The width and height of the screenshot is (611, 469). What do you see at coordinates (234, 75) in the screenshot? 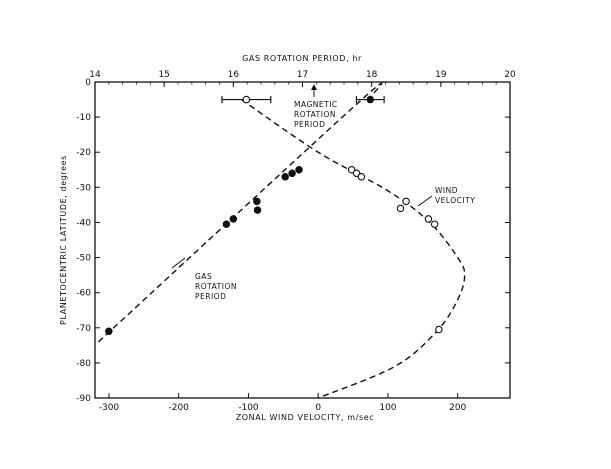
I see `top-tick-label: 16` at bounding box center [234, 75].